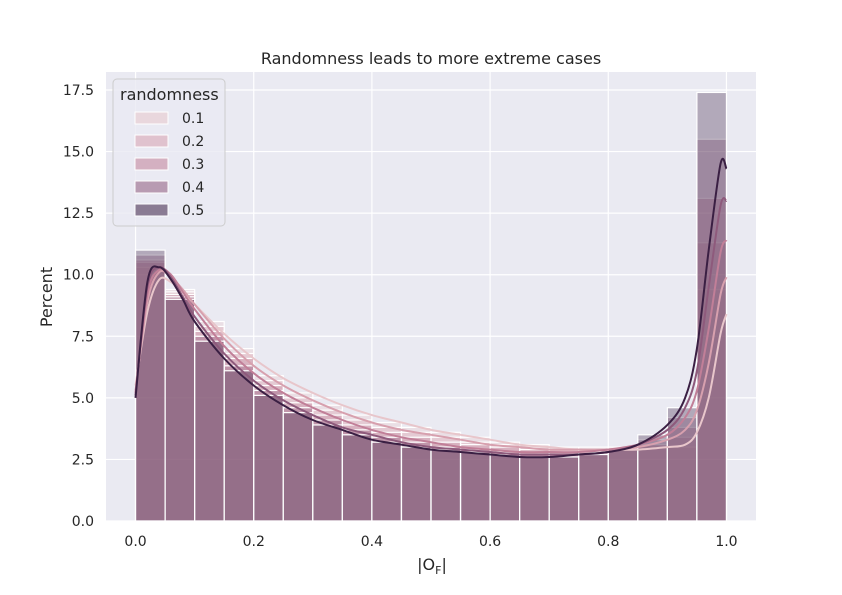 Image resolution: width=842 pixels, height=595 pixels. What do you see at coordinates (193, 165) in the screenshot?
I see `legend-label: 0.3` at bounding box center [193, 165].